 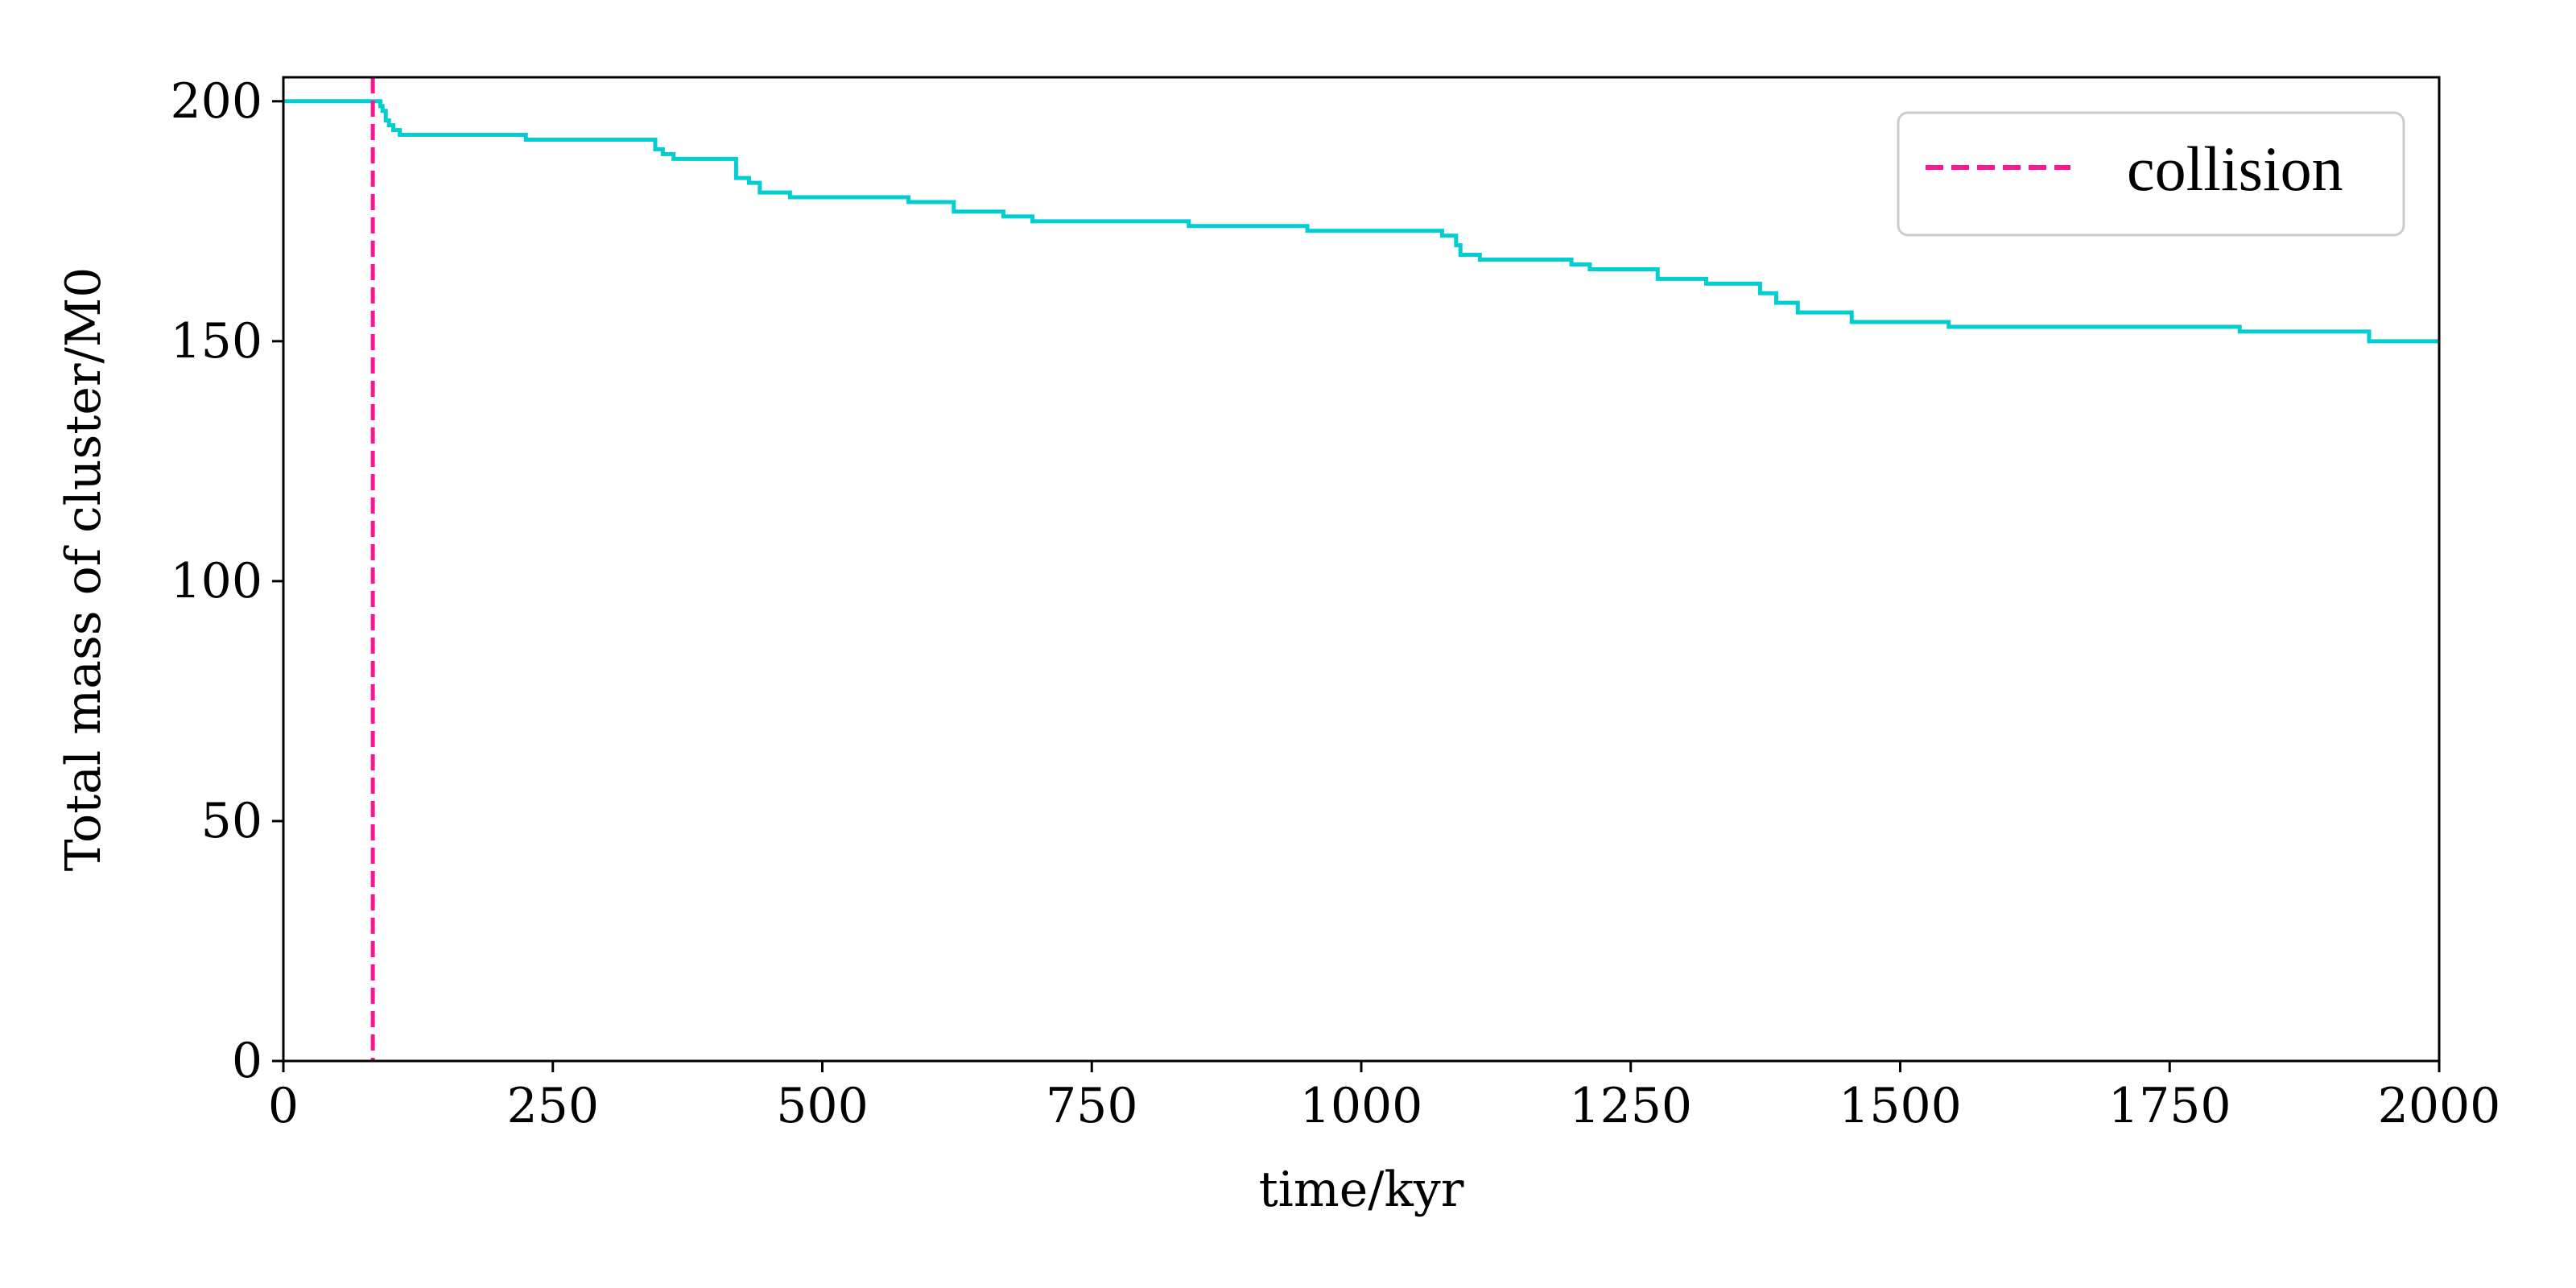 I want to click on legend-box, so click(x=2151, y=174).